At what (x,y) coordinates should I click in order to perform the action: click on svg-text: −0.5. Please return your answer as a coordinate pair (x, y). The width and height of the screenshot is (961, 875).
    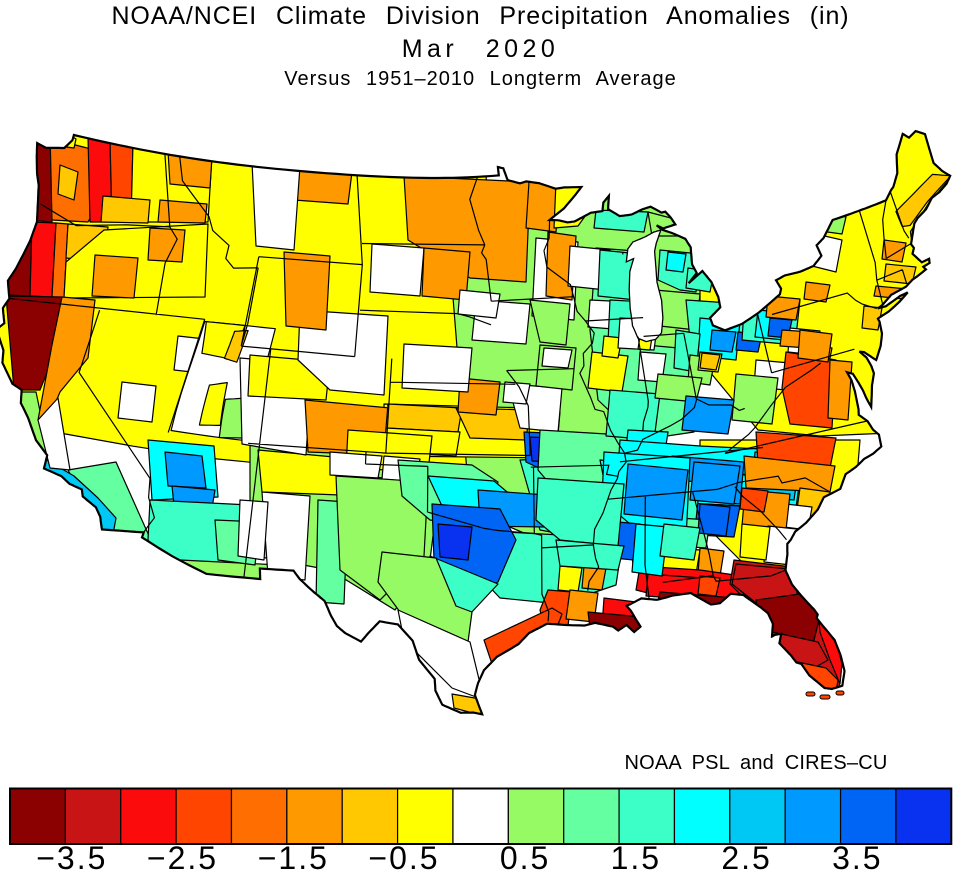
    Looking at the image, I should click on (403, 857).